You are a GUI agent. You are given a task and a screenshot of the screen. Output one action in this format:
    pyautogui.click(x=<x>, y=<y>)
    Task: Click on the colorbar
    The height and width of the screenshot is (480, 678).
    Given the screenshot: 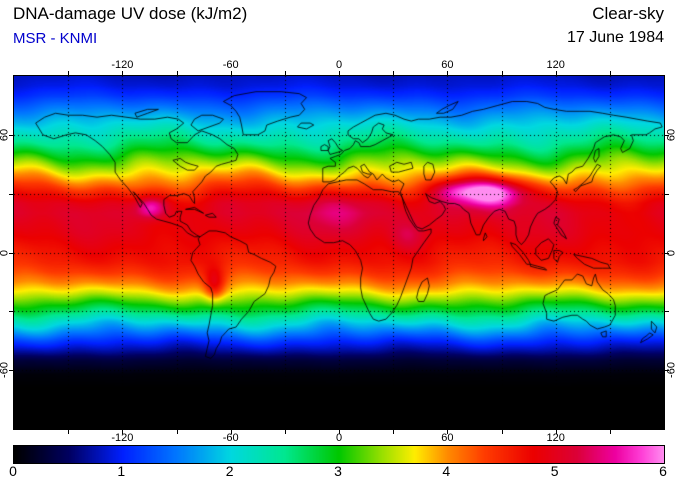 What is the action you would take?
    pyautogui.click(x=339, y=454)
    